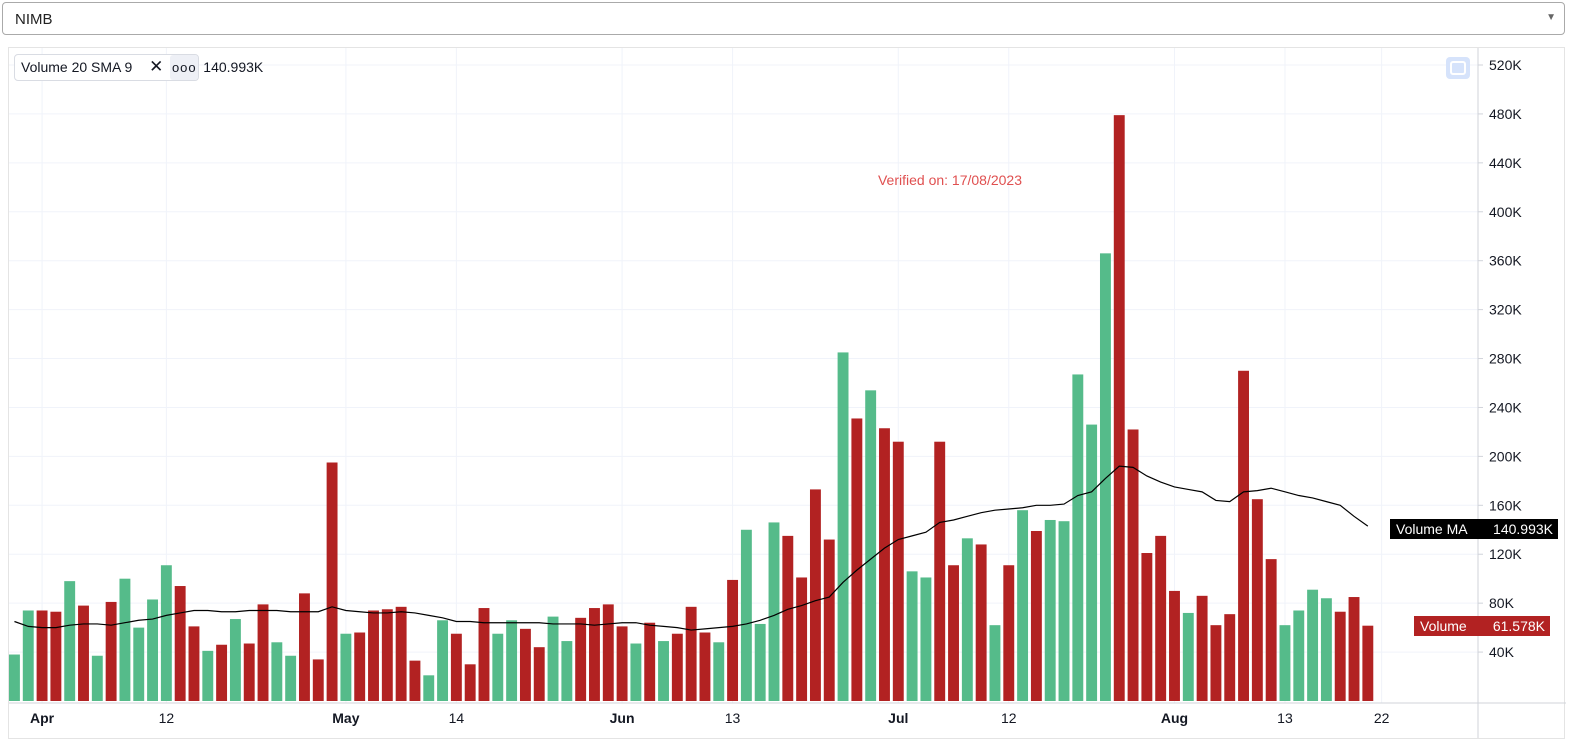 This screenshot has height=748, width=1585. What do you see at coordinates (1458, 68) in the screenshot?
I see `screenshot-icon` at bounding box center [1458, 68].